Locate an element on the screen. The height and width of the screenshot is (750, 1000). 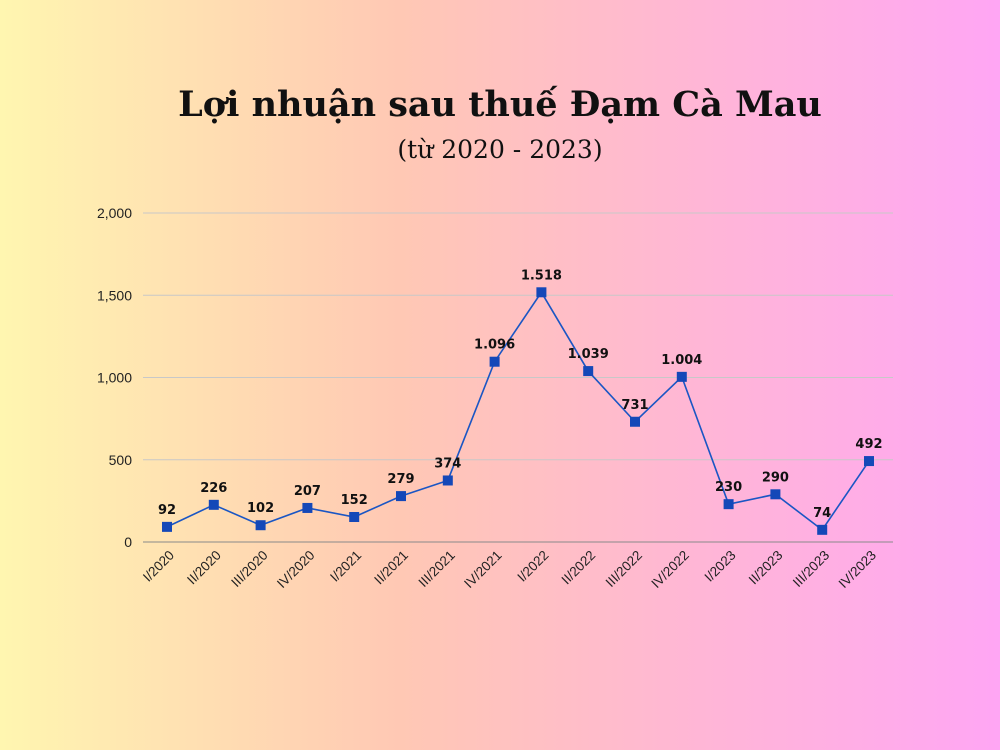
x-tick-label: III/2023 is located at coordinates (811, 569).